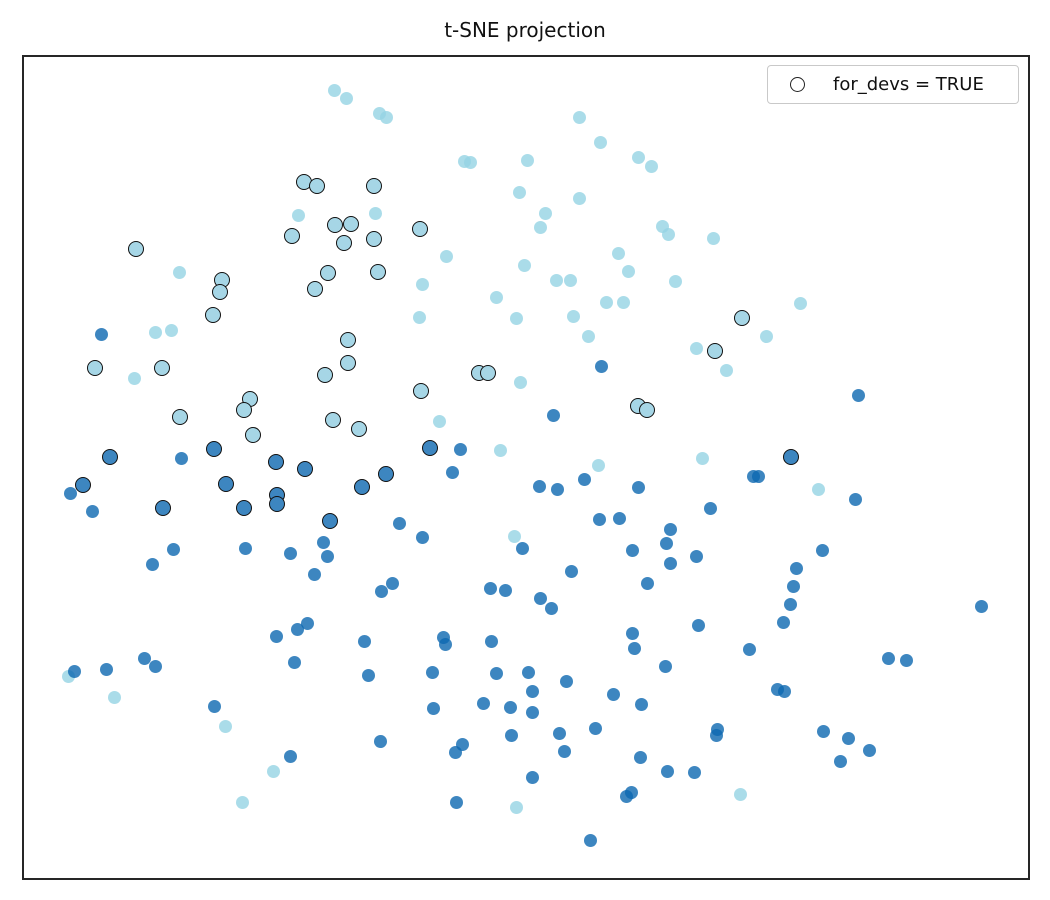  I want to click on chart-title: t-SNE projection, so click(525, 30).